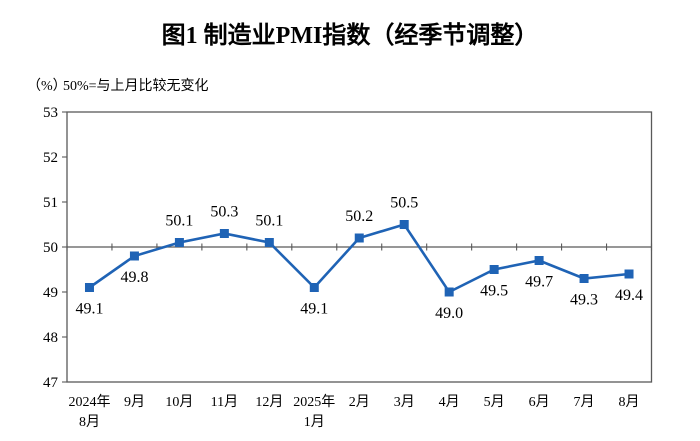  Describe the element at coordinates (584, 402) in the screenshot. I see `x-axis-tick-label: 7月` at that location.